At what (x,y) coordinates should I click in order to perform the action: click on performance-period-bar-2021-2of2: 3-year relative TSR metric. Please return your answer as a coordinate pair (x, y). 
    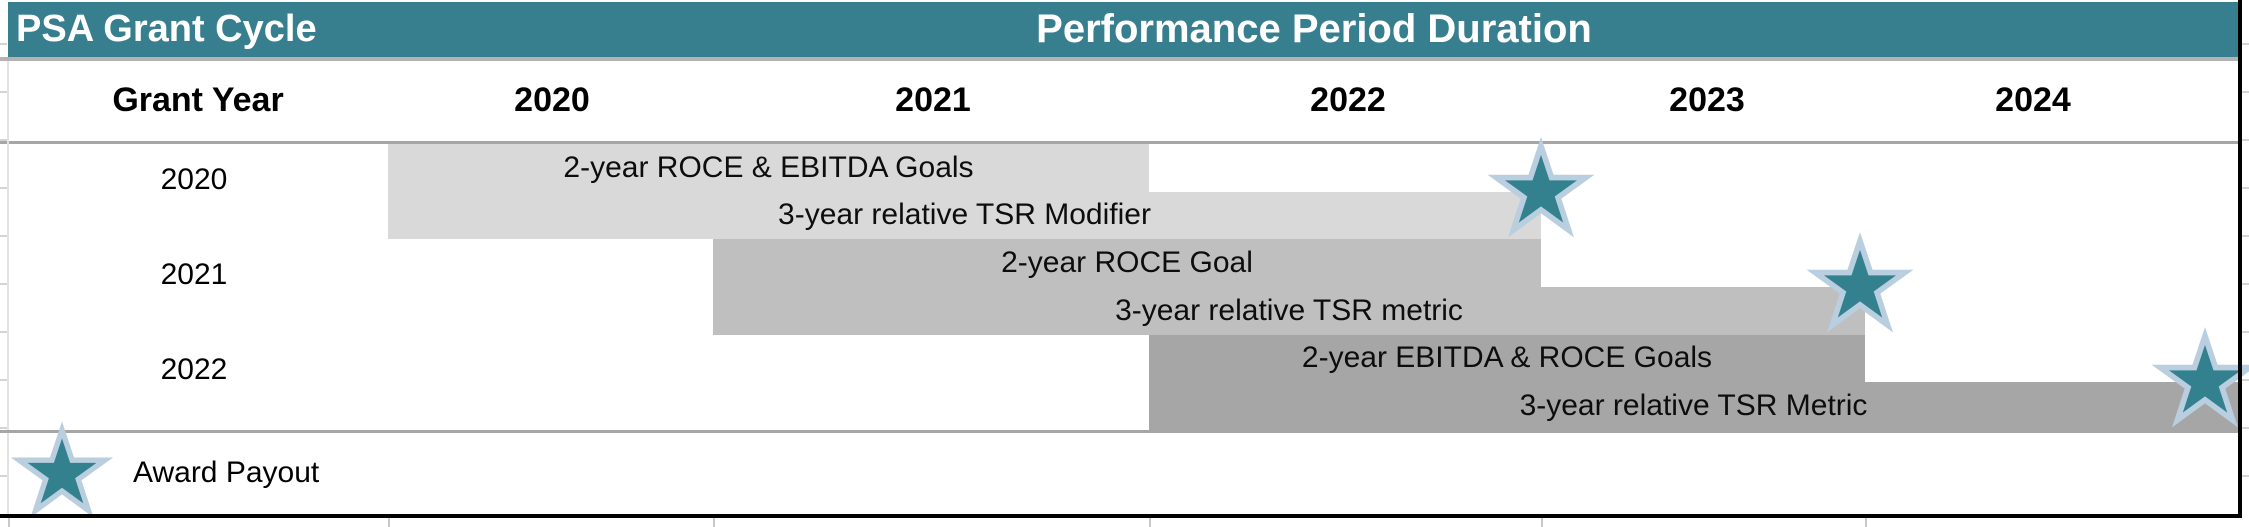
    Looking at the image, I should click on (1289, 310).